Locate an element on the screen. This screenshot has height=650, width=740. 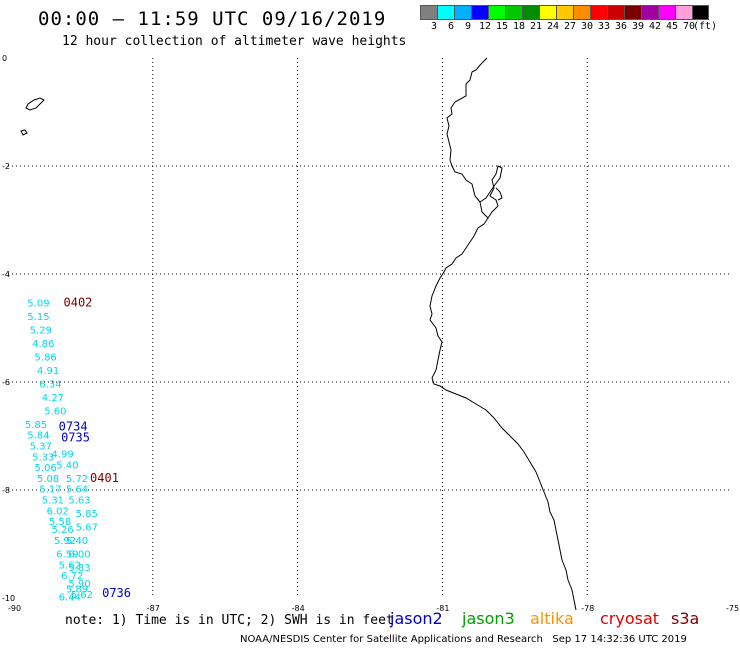
wave-height-value: 5.92 is located at coordinates (65, 541).